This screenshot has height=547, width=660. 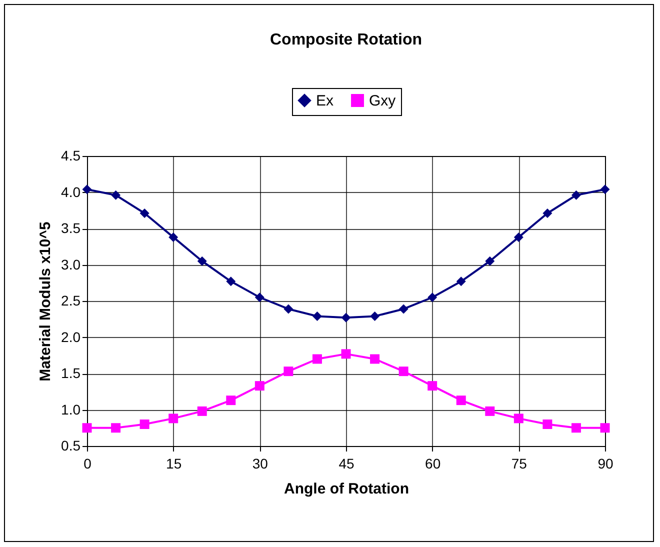 I want to click on y-tick-label: 4.5, so click(x=71, y=156).